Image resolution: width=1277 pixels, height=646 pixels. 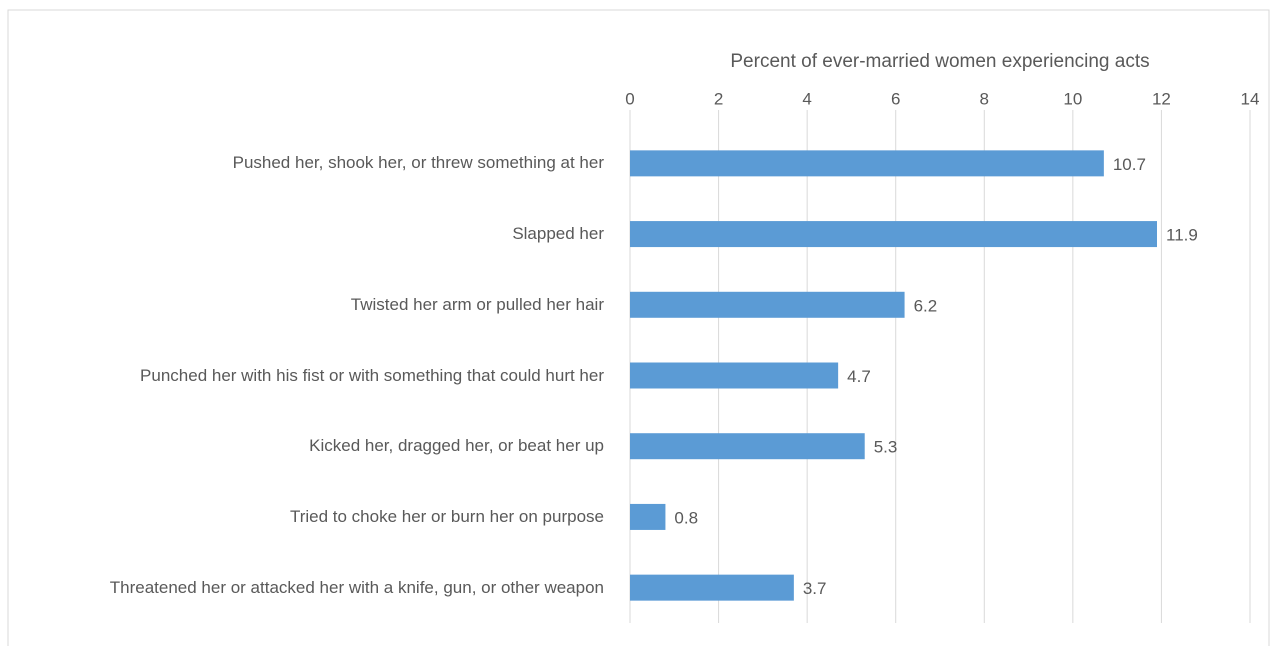 I want to click on value-label: 11.9, so click(x=1182, y=235).